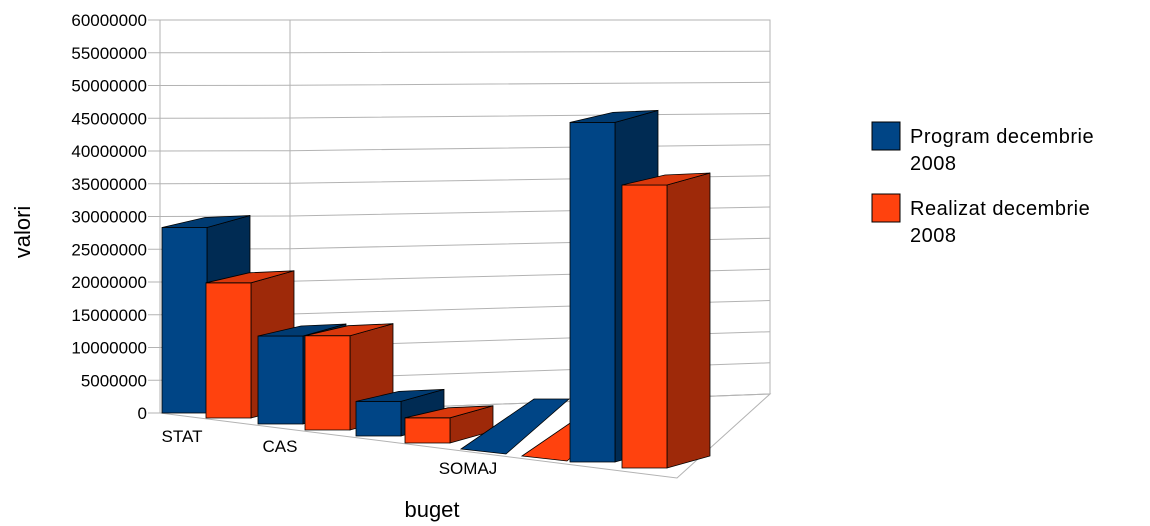 The width and height of the screenshot is (1150, 526). I want to click on x-tick-label: SOMAJ, so click(468, 468).